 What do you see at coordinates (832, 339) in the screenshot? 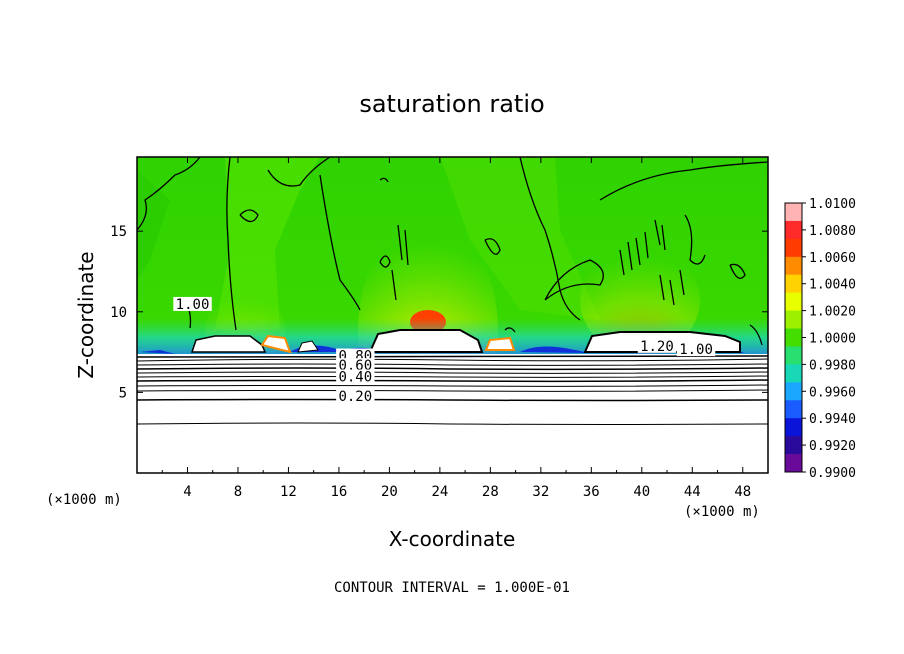
I see `colorbar-label: 1.0000` at bounding box center [832, 339].